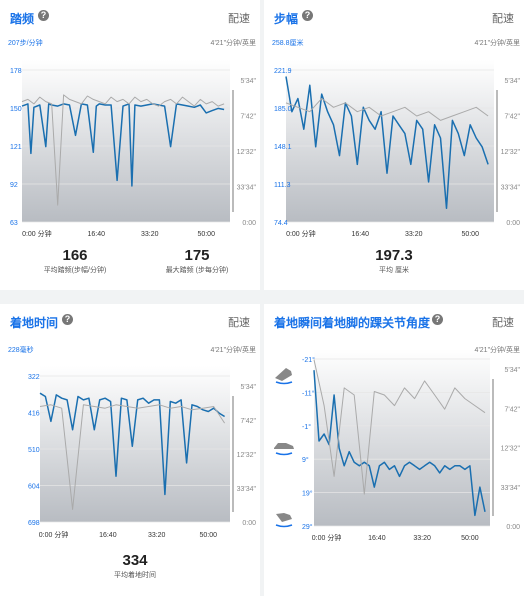  What do you see at coordinates (306, 427) in the screenshot?
I see `y-tick-label: -1°` at bounding box center [306, 427].